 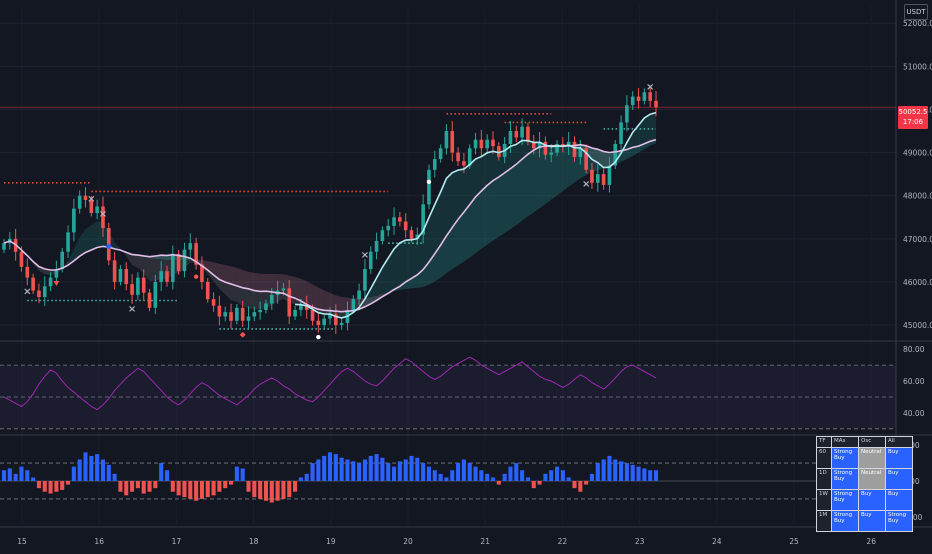 I want to click on price-tick-label: 51000.0, so click(x=917, y=66).